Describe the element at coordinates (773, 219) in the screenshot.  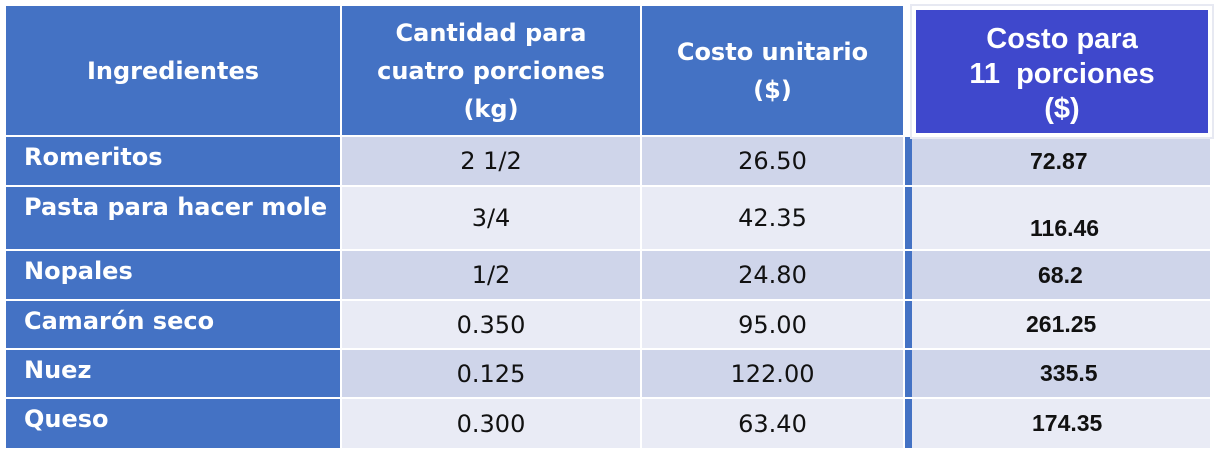
I see `unit-cost-cell: 42.35` at that location.